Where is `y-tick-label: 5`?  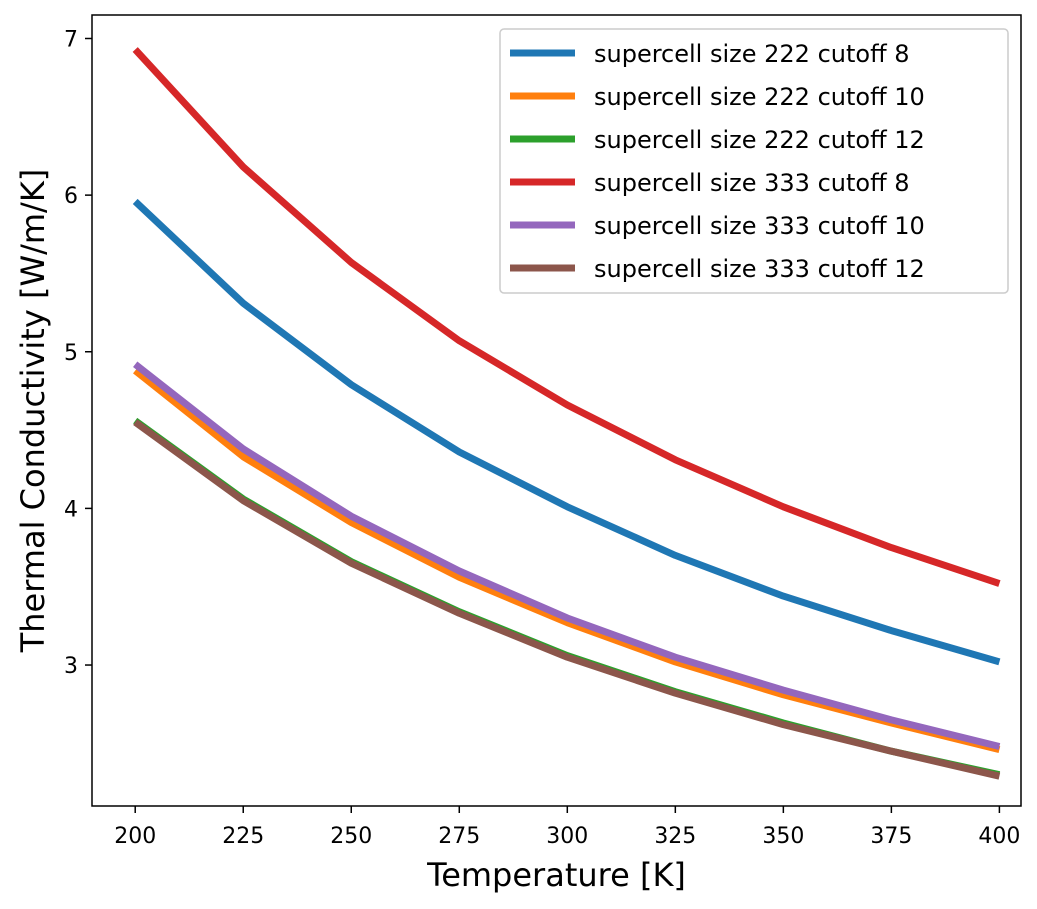
y-tick-label: 5 is located at coordinates (71, 353).